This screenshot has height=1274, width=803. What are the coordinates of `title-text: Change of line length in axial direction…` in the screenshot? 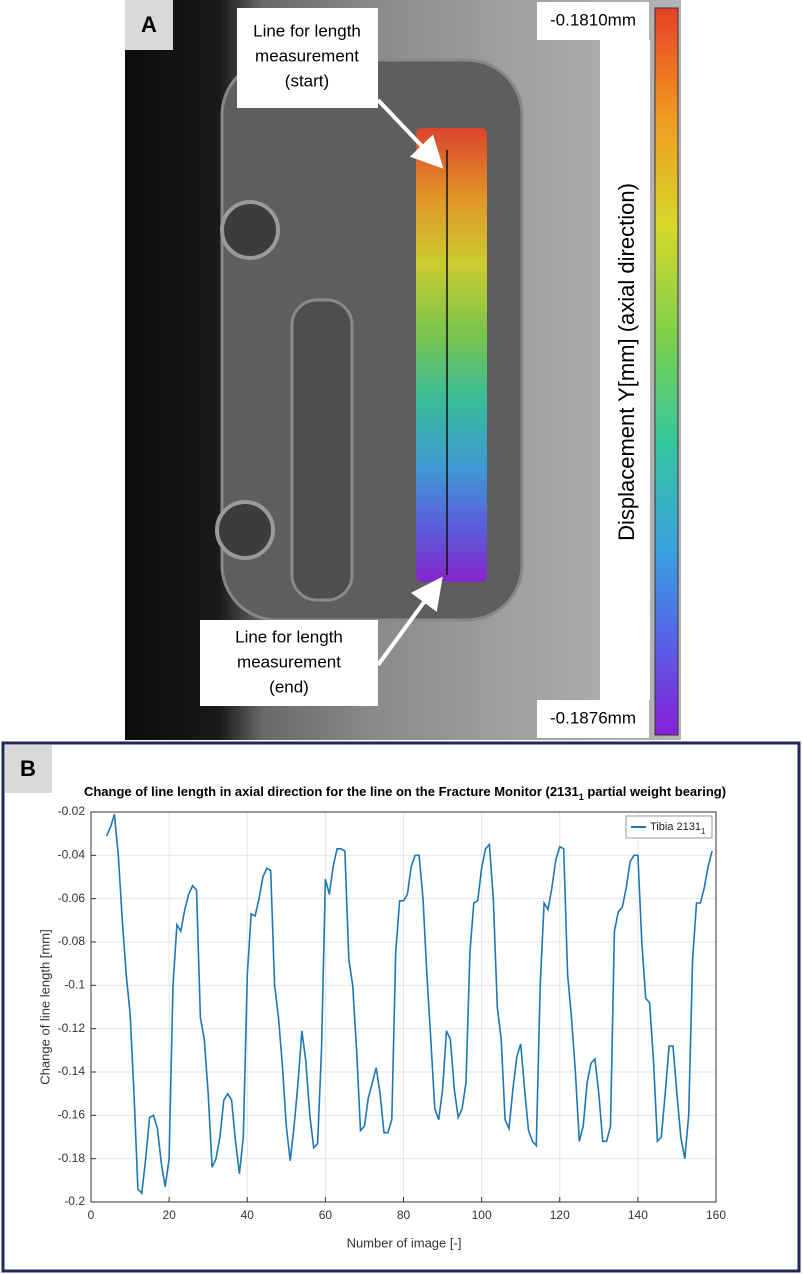 It's located at (331, 791).